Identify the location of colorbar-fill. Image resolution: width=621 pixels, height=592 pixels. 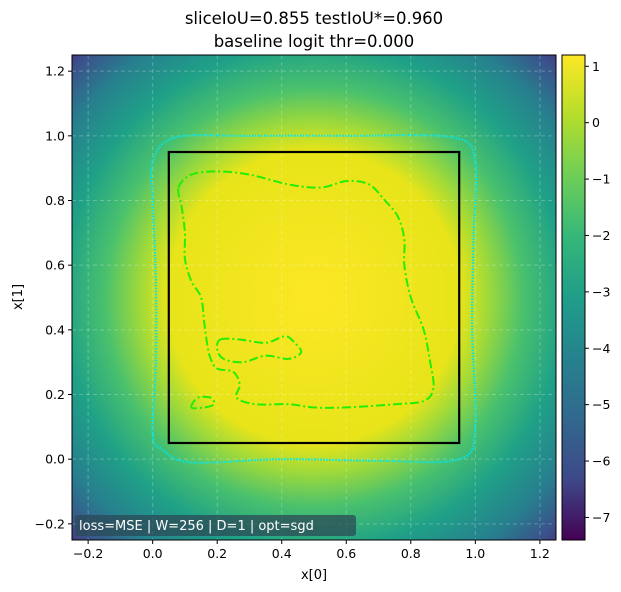
(573, 297).